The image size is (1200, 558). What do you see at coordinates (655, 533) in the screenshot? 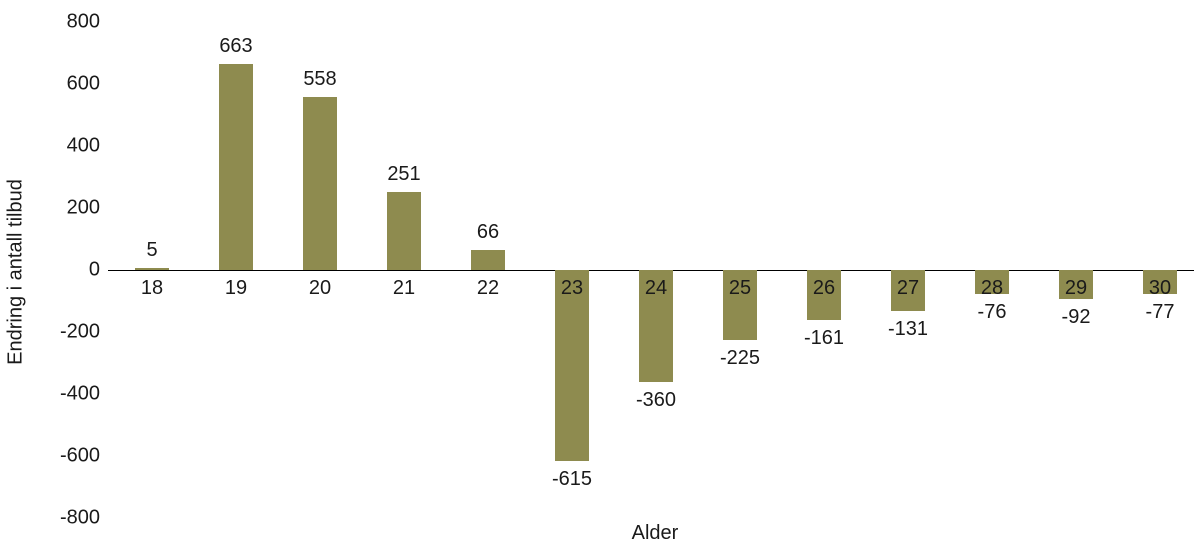
I see `x-axis-title: Alder` at bounding box center [655, 533].